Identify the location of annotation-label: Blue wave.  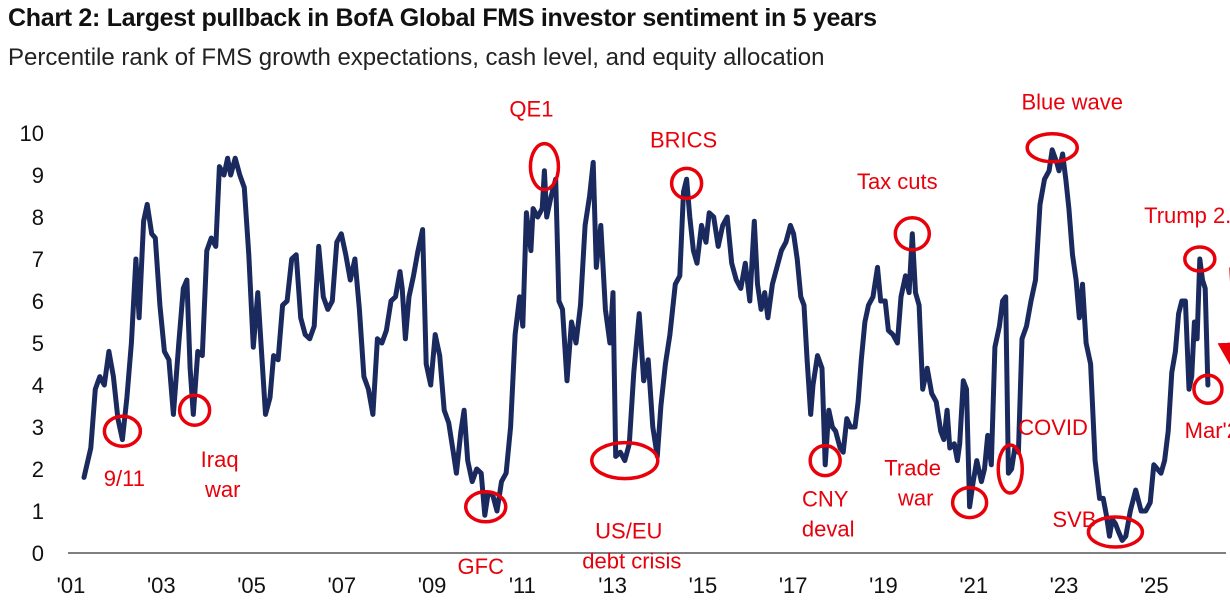
(1072, 102).